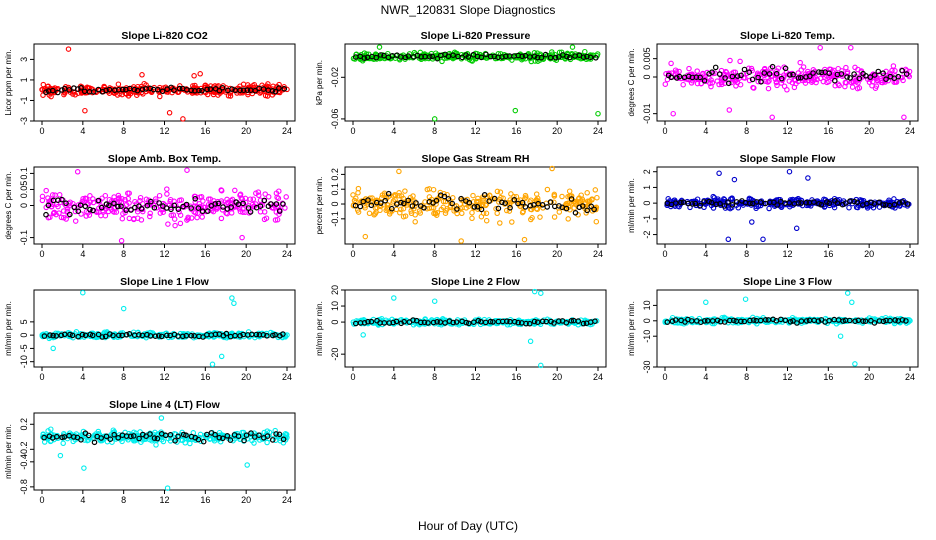 The height and width of the screenshot is (540, 936). I want to click on y-axis-label: Licor ppm per min., so click(8, 82).